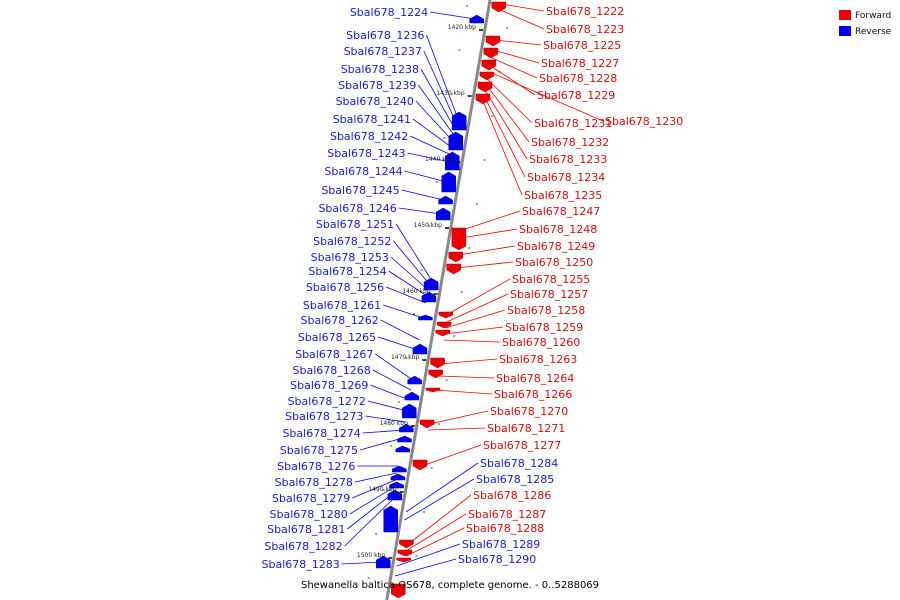 Image resolution: width=900 pixels, height=600 pixels. What do you see at coordinates (563, 195) in the screenshot?
I see `gene-label-forward: Sbal678_1235` at bounding box center [563, 195].